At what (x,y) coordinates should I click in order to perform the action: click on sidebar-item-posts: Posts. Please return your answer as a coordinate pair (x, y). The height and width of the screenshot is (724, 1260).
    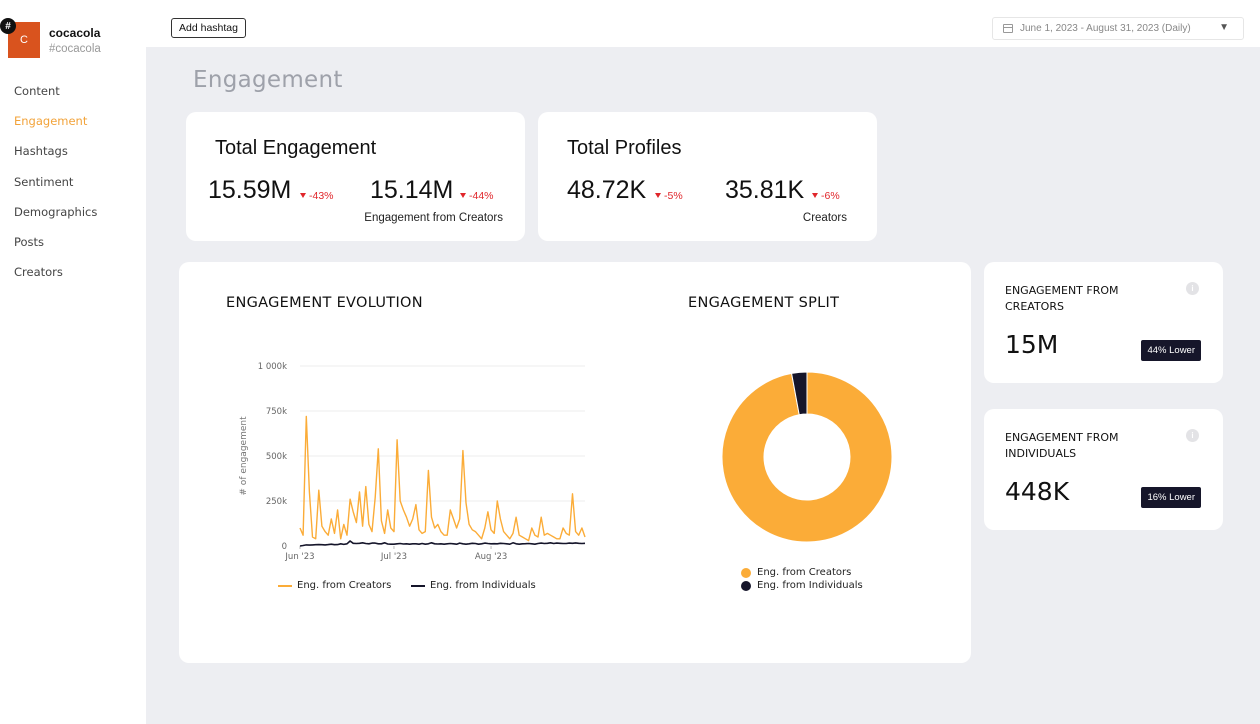
    Looking at the image, I should click on (29, 241).